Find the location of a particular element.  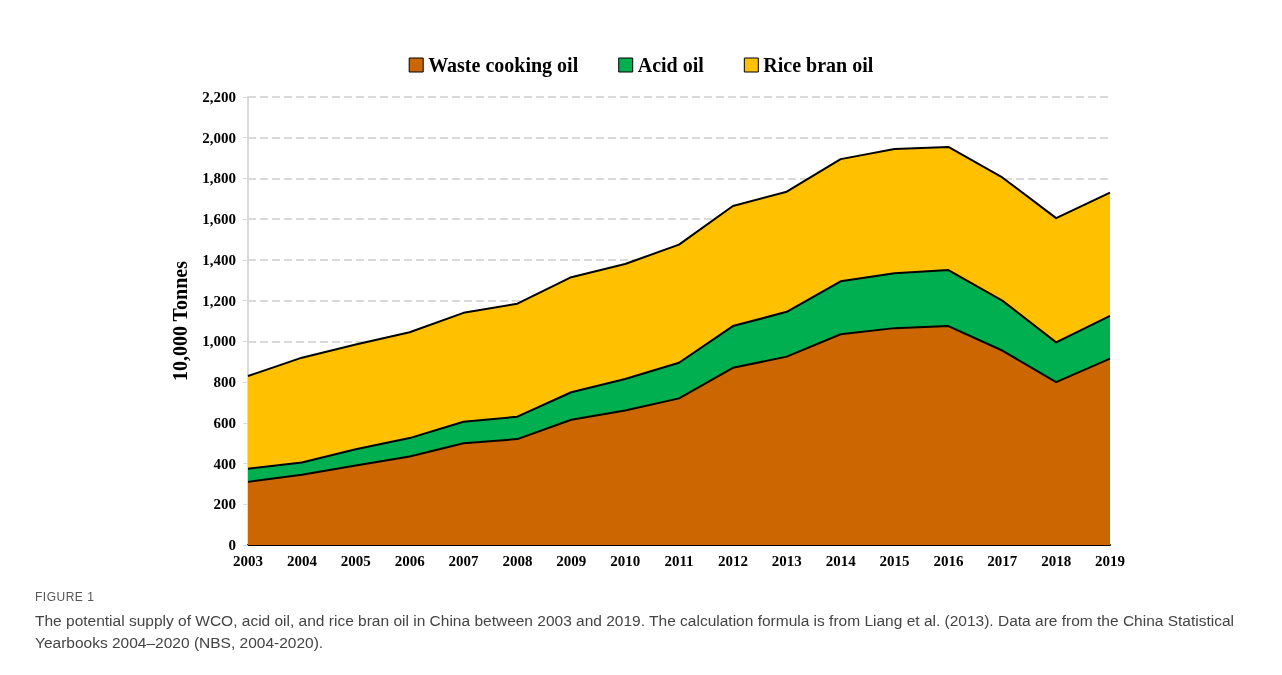

x-tick-label: 2017 is located at coordinates (1002, 560).